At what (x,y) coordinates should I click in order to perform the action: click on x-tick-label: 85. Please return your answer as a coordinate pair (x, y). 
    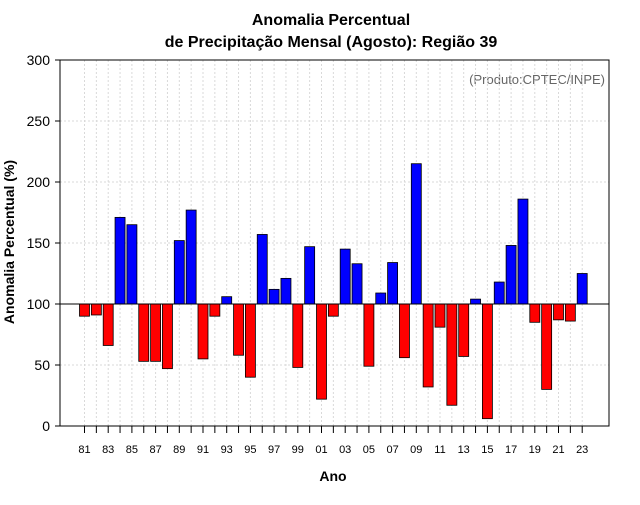
    Looking at the image, I should click on (132, 450).